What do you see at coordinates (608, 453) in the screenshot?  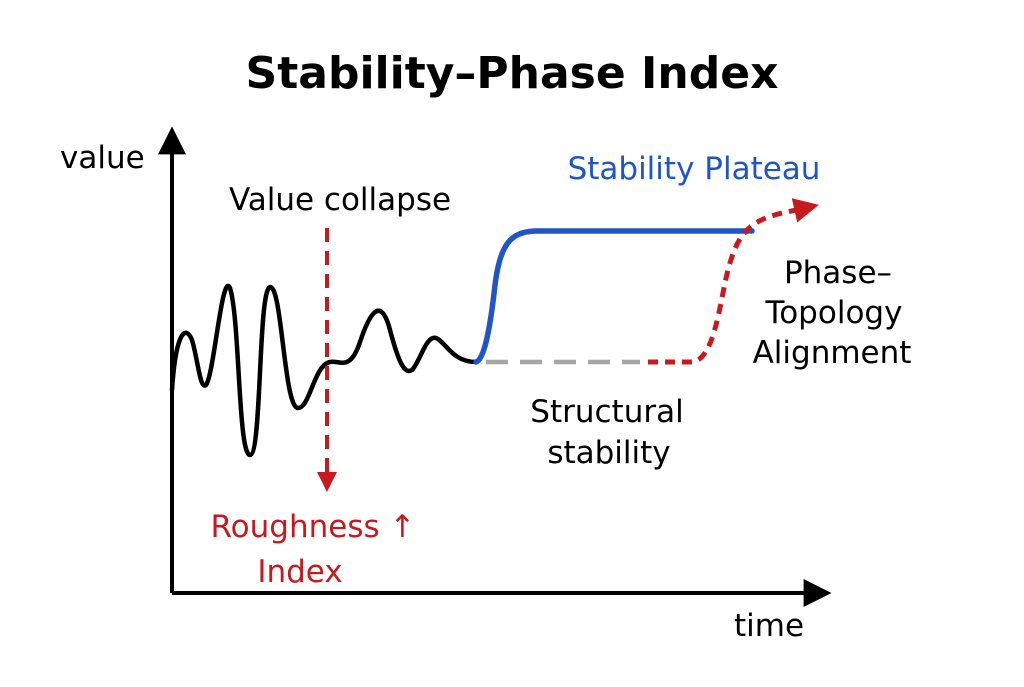 I see `structural-stability-label-line2: stability` at bounding box center [608, 453].